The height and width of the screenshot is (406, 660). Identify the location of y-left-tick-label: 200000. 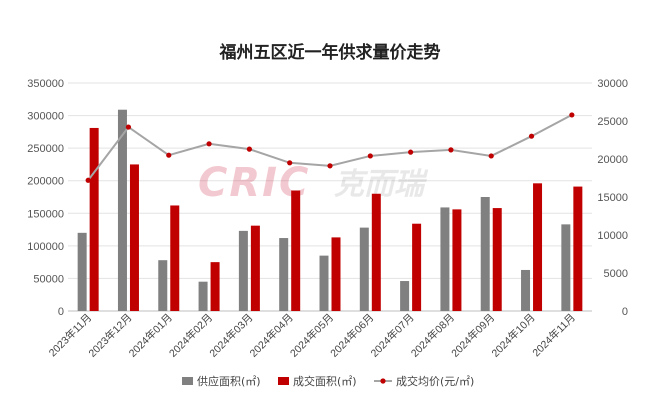
(45, 182).